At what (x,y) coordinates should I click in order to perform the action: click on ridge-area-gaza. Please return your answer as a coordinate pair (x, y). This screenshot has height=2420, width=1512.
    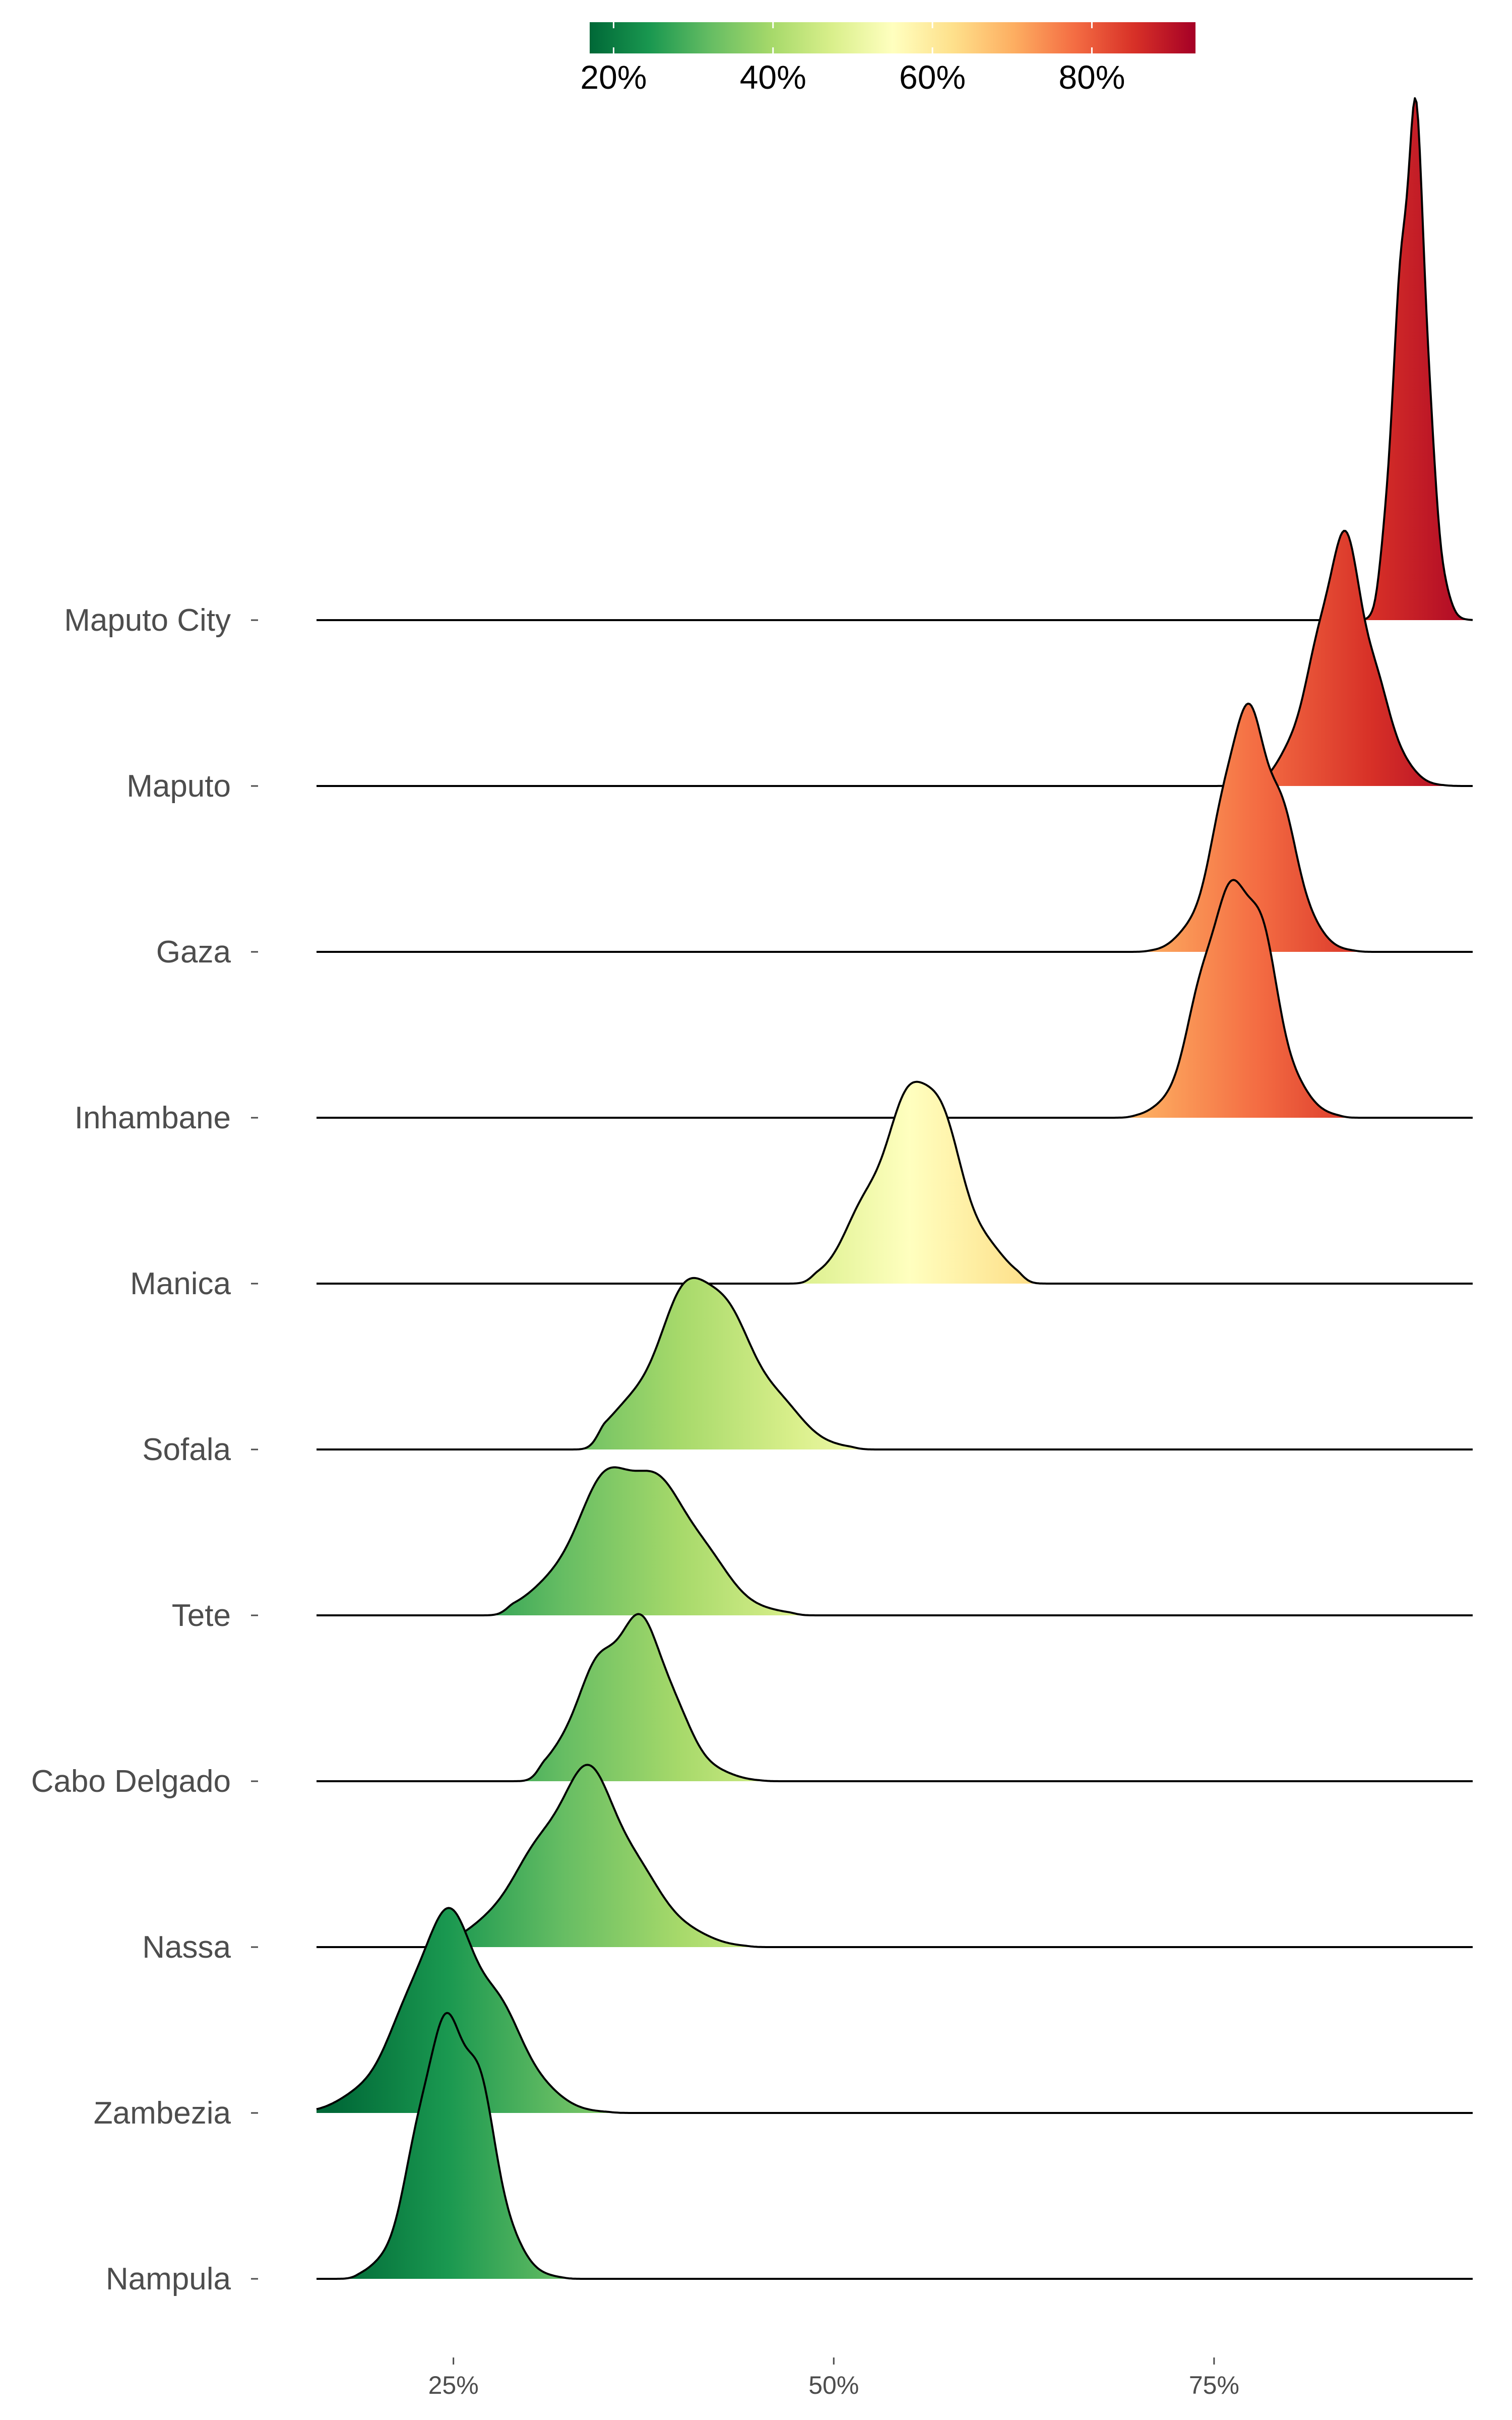
    Looking at the image, I should click on (895, 827).